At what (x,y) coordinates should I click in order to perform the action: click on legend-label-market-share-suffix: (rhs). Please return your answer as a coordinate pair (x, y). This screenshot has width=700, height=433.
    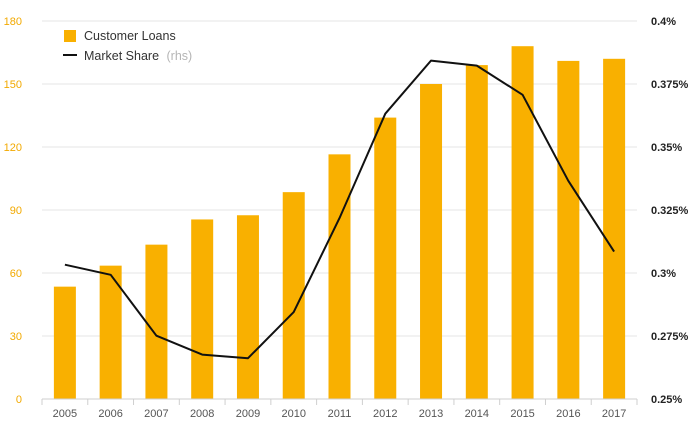
    Looking at the image, I should click on (180, 56).